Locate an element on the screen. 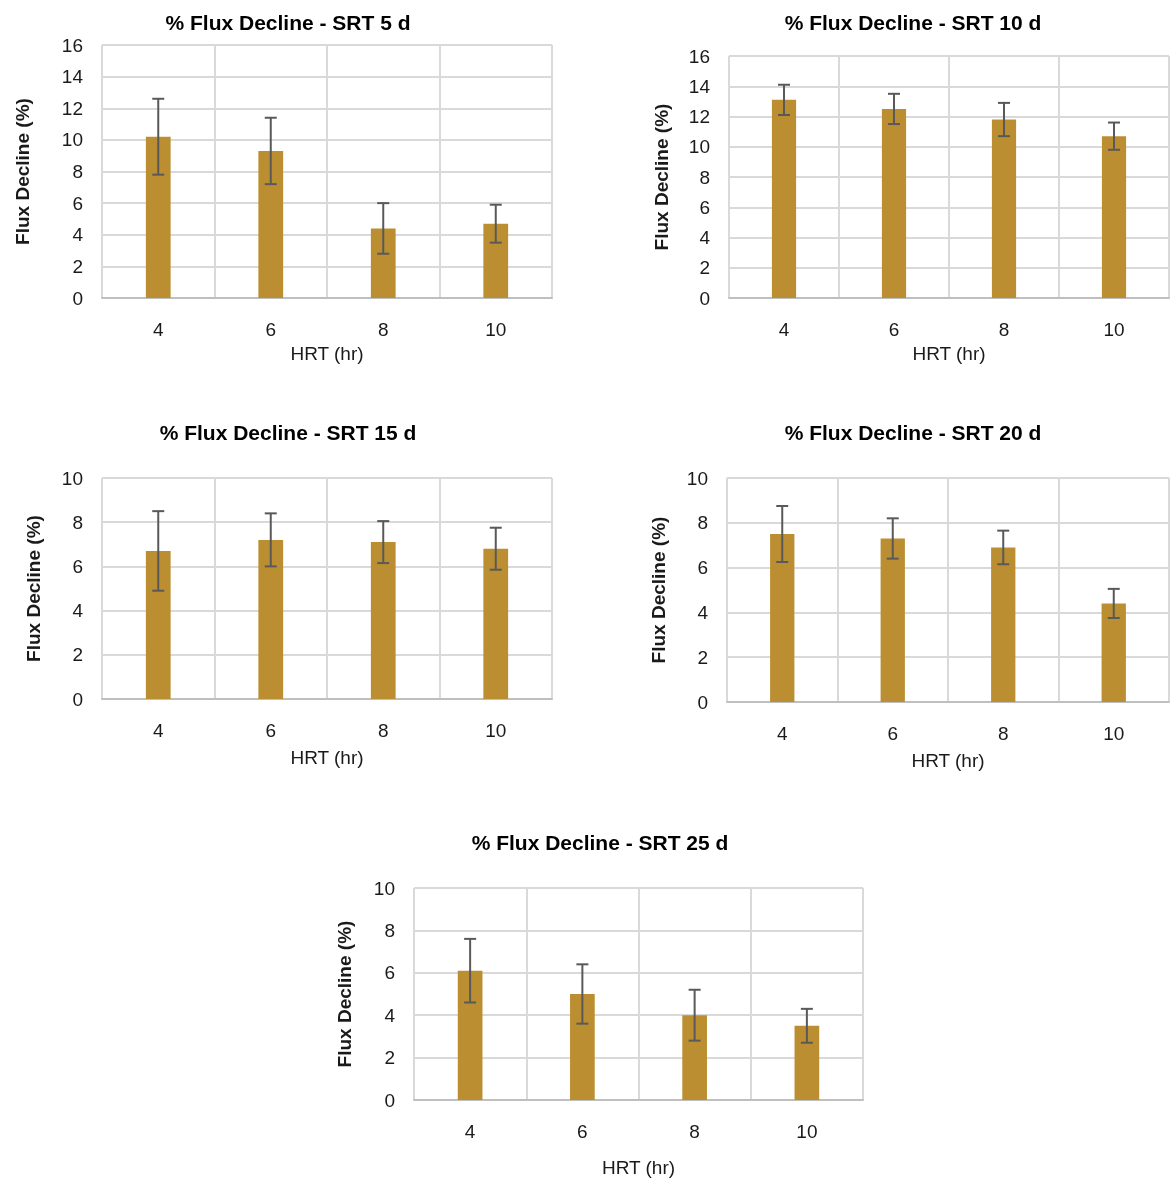 This screenshot has width=1171, height=1182. chart-title: % Flux Decline - SRT 5 d is located at coordinates (288, 22).